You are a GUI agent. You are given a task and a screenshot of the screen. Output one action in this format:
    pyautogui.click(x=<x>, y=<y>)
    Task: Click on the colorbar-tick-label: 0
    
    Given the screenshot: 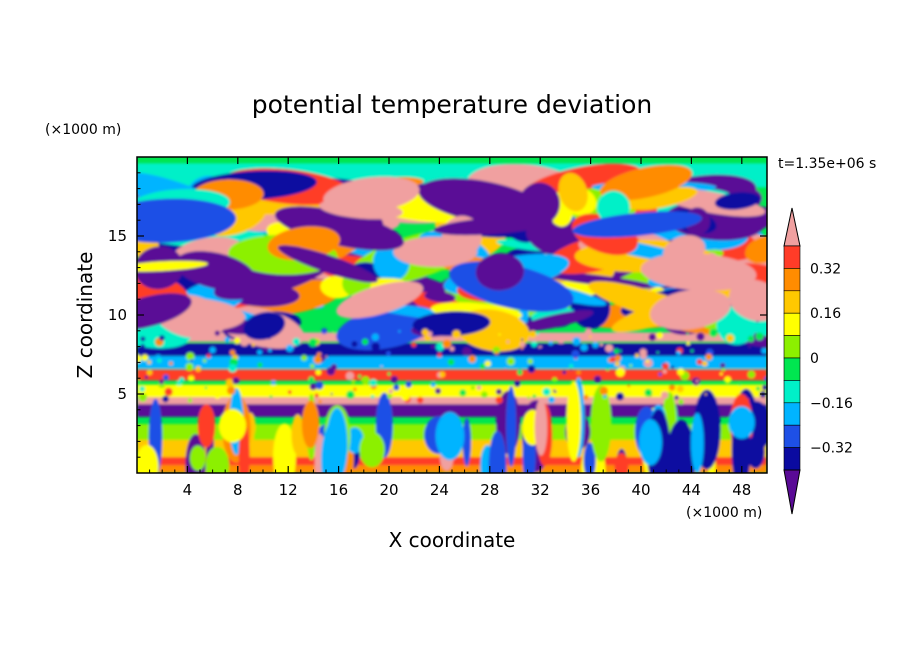 What is the action you would take?
    pyautogui.click(x=814, y=359)
    